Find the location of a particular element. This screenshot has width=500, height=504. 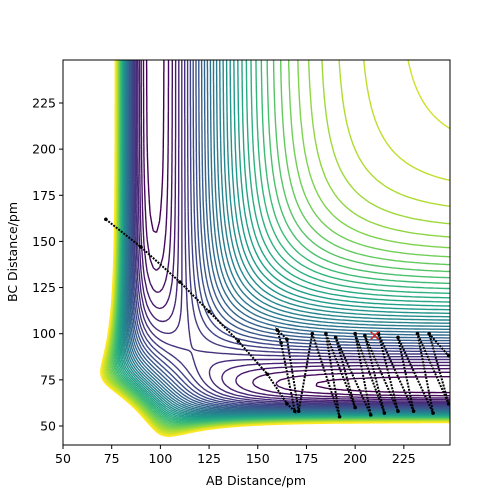

x-axis-label: AB Distance/pm is located at coordinates (256, 480).